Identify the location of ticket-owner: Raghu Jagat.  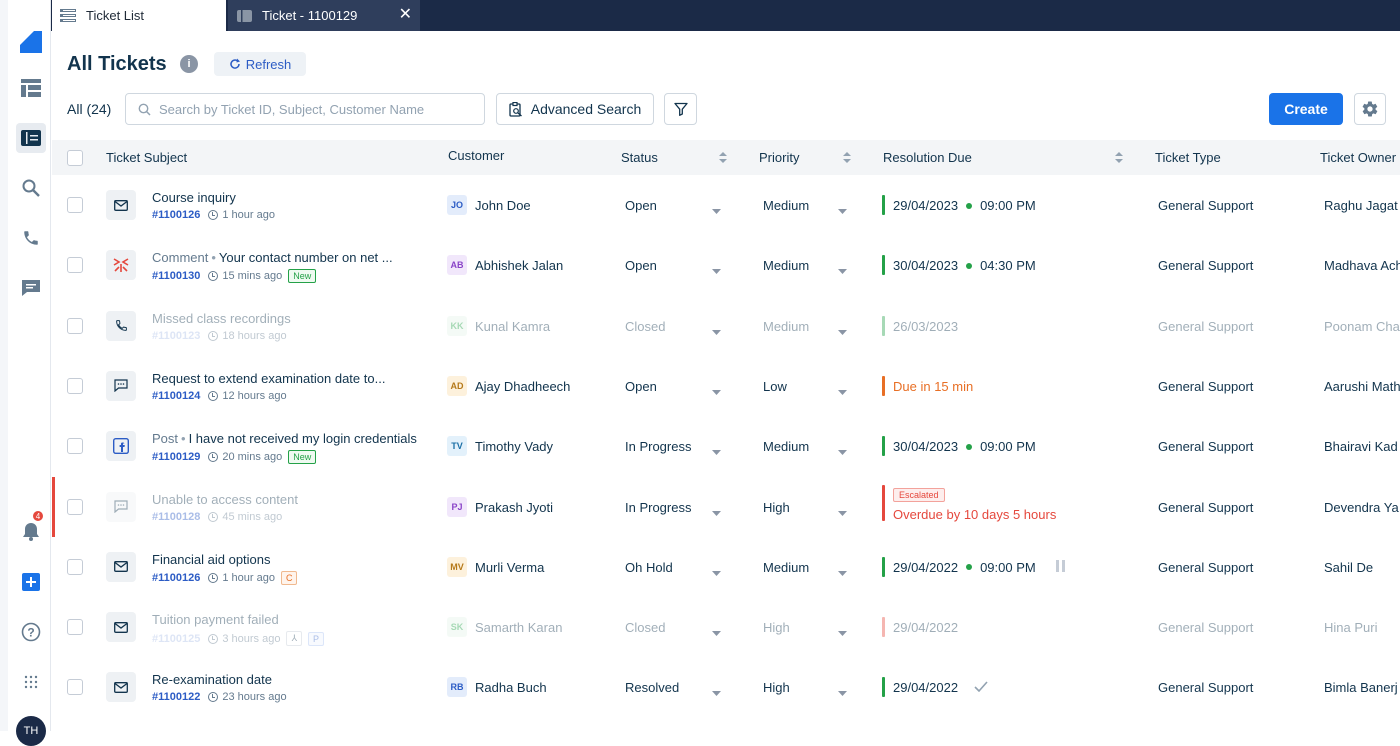
(1361, 205).